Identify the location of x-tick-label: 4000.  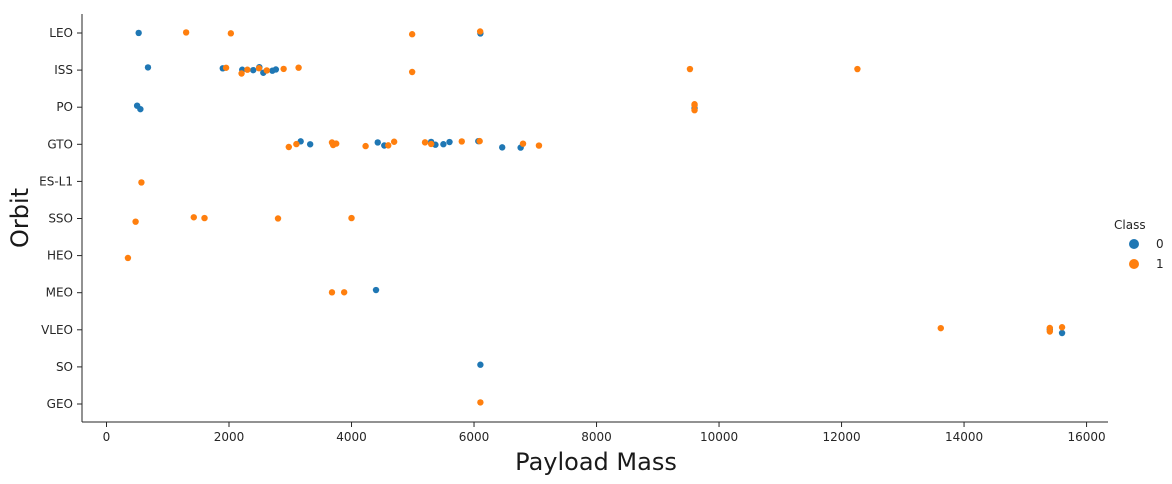
(351, 437).